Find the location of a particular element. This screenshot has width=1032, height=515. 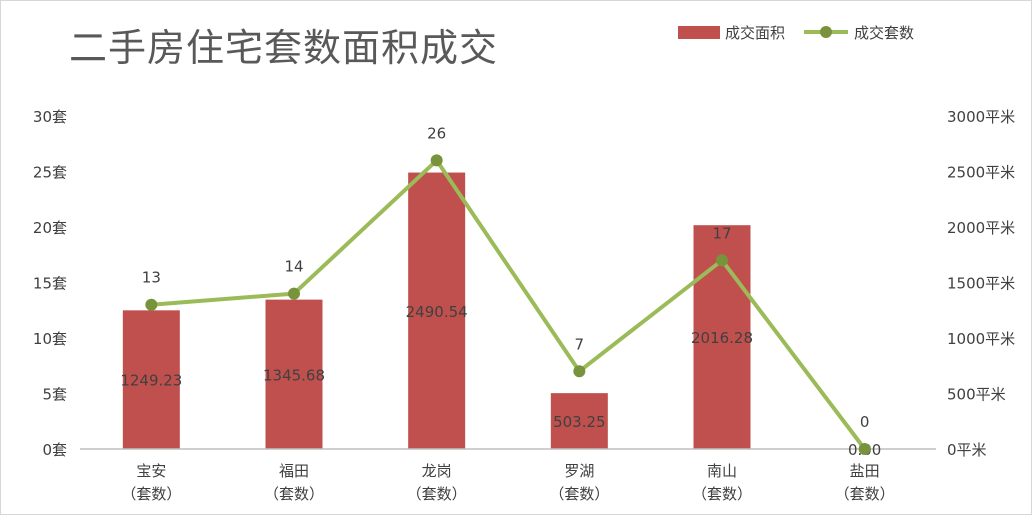

right-tick-label: 0平米 is located at coordinates (967, 450).